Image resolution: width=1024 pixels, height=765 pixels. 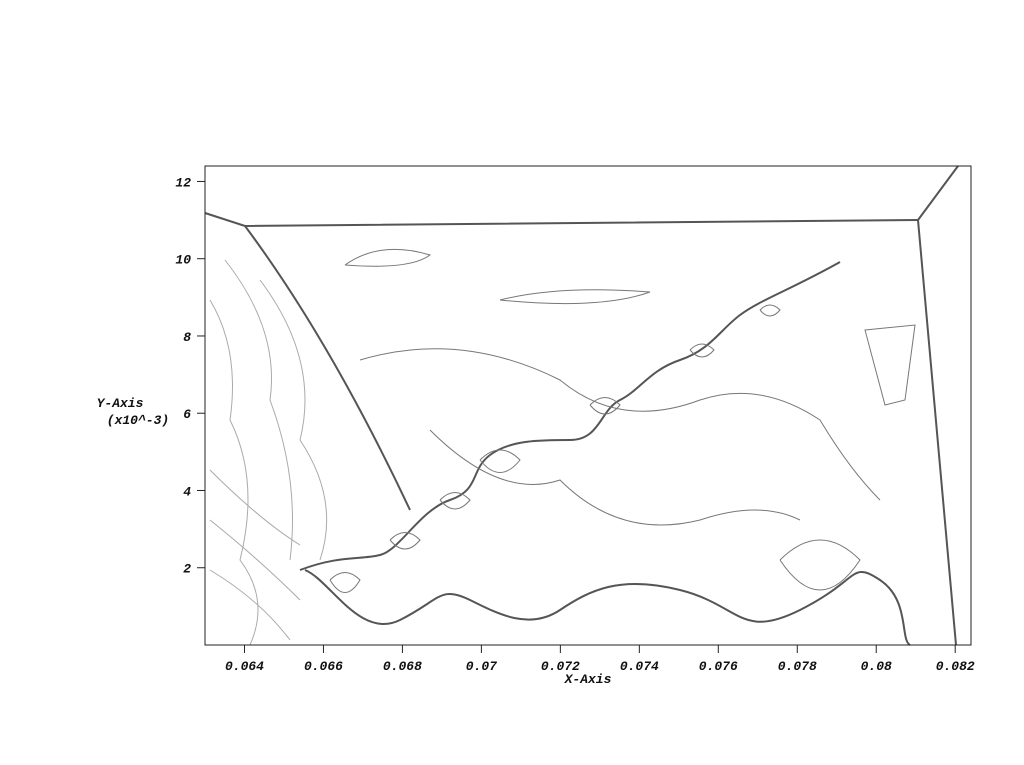 I want to click on y-tick-label: 10, so click(x=183, y=260).